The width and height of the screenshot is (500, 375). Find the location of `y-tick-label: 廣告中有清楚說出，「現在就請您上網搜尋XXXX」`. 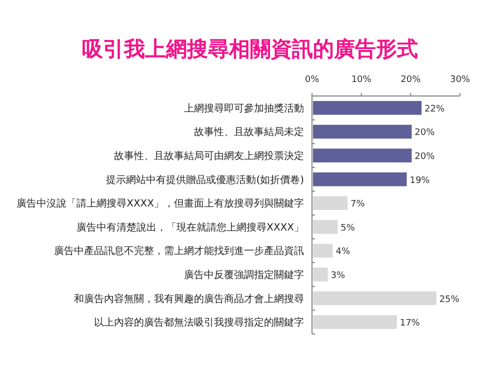

y-tick-label: 廣告中有清楚說出，「現在就請您上網搜尋XXXX」 is located at coordinates (190, 227).